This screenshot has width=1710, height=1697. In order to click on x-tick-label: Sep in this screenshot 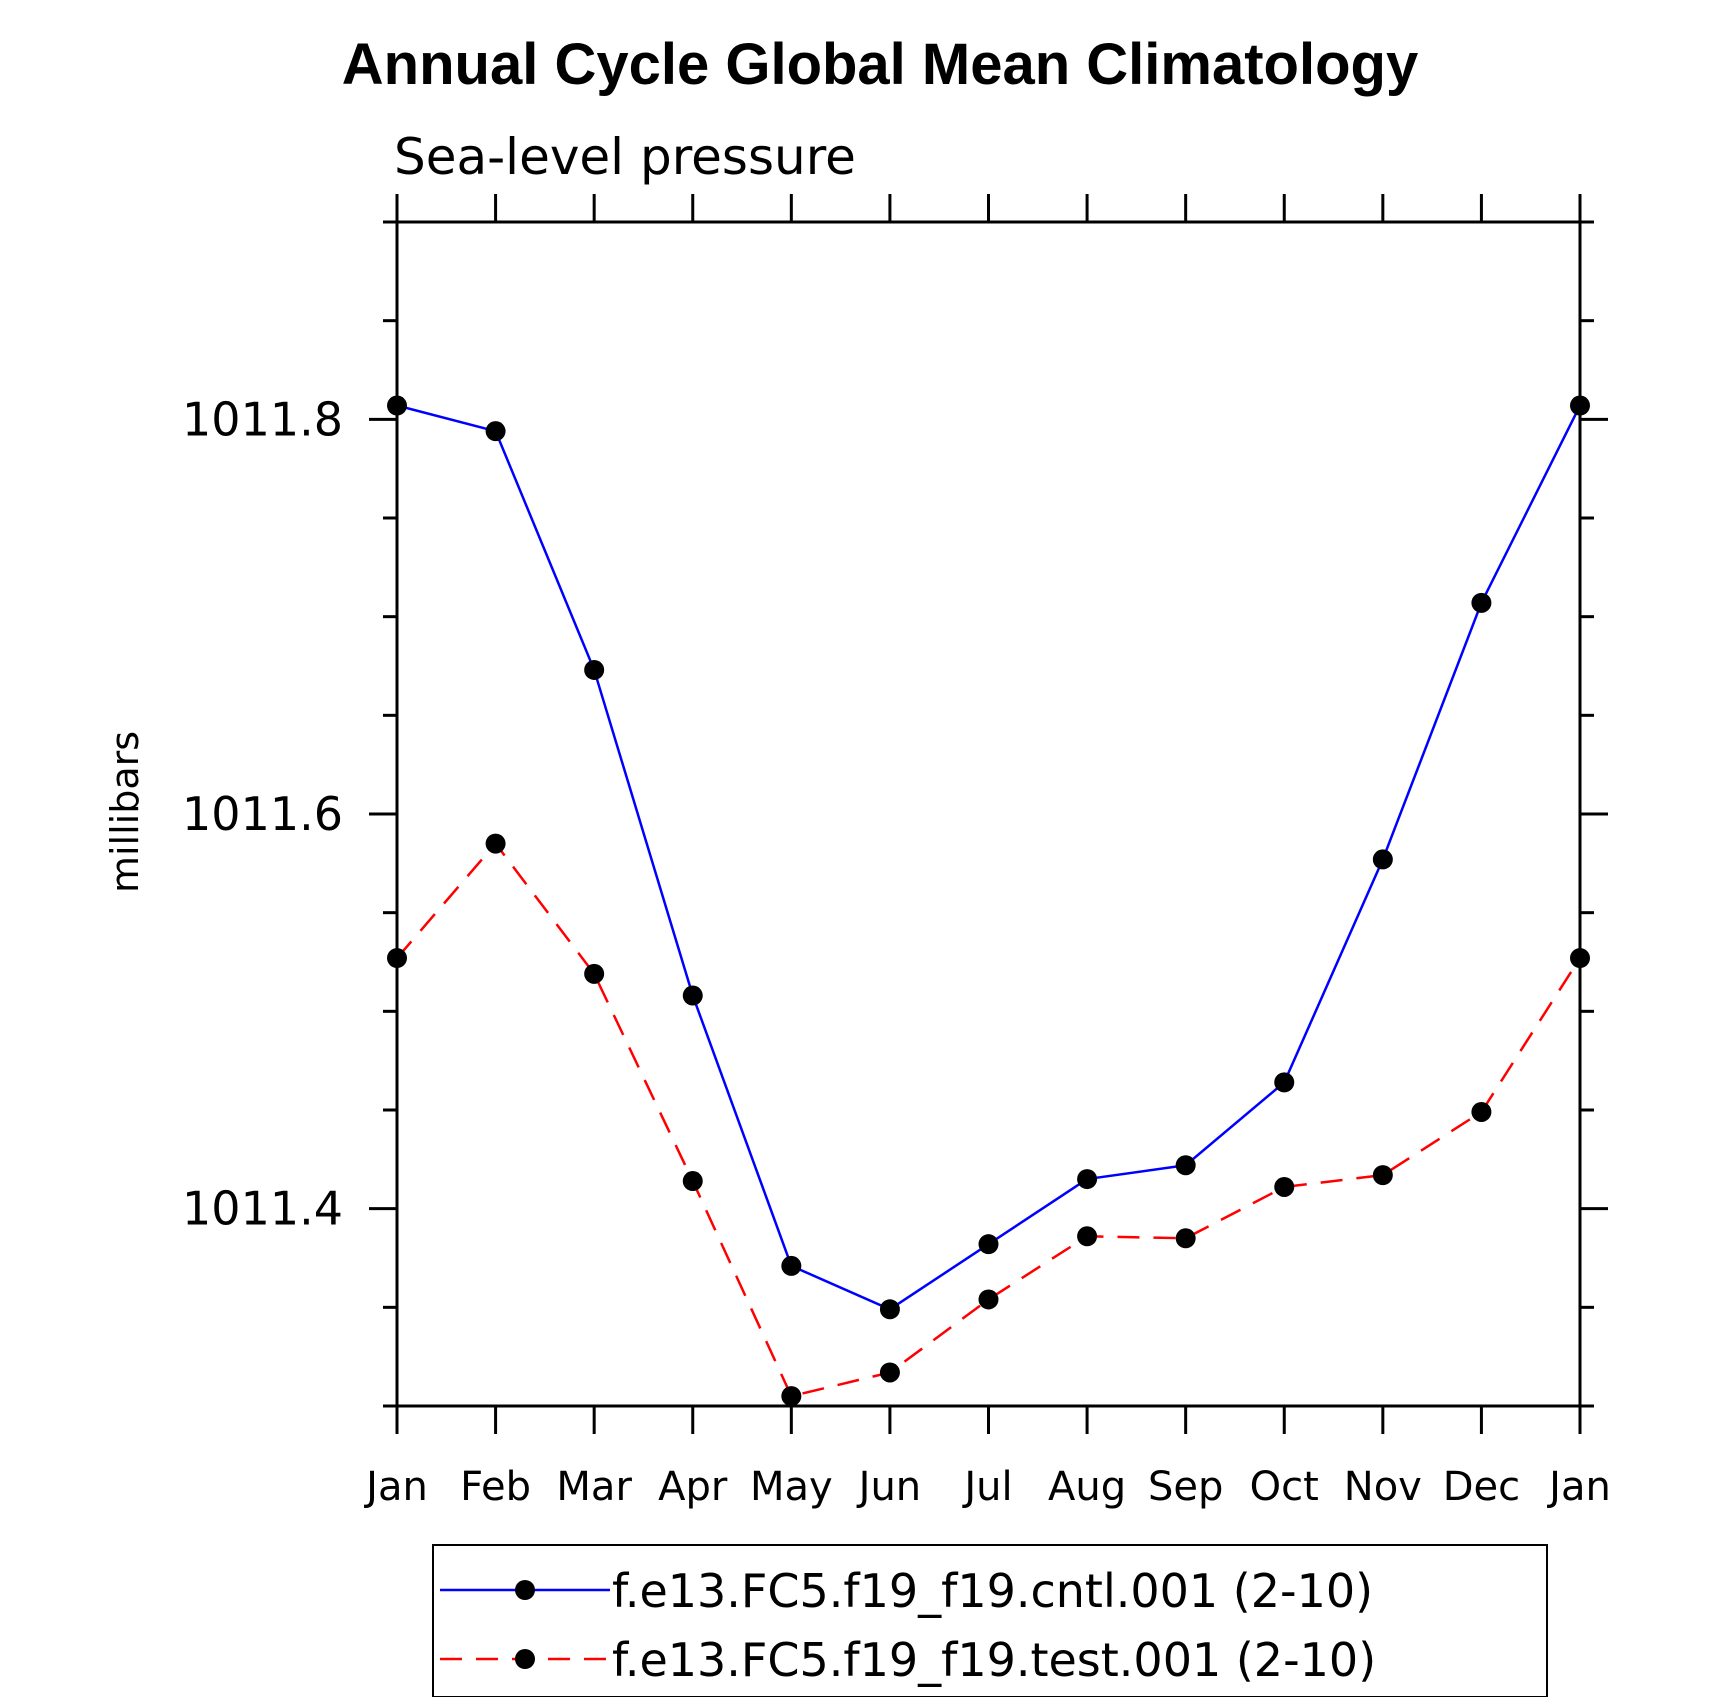, I will do `click(1185, 1487)`.